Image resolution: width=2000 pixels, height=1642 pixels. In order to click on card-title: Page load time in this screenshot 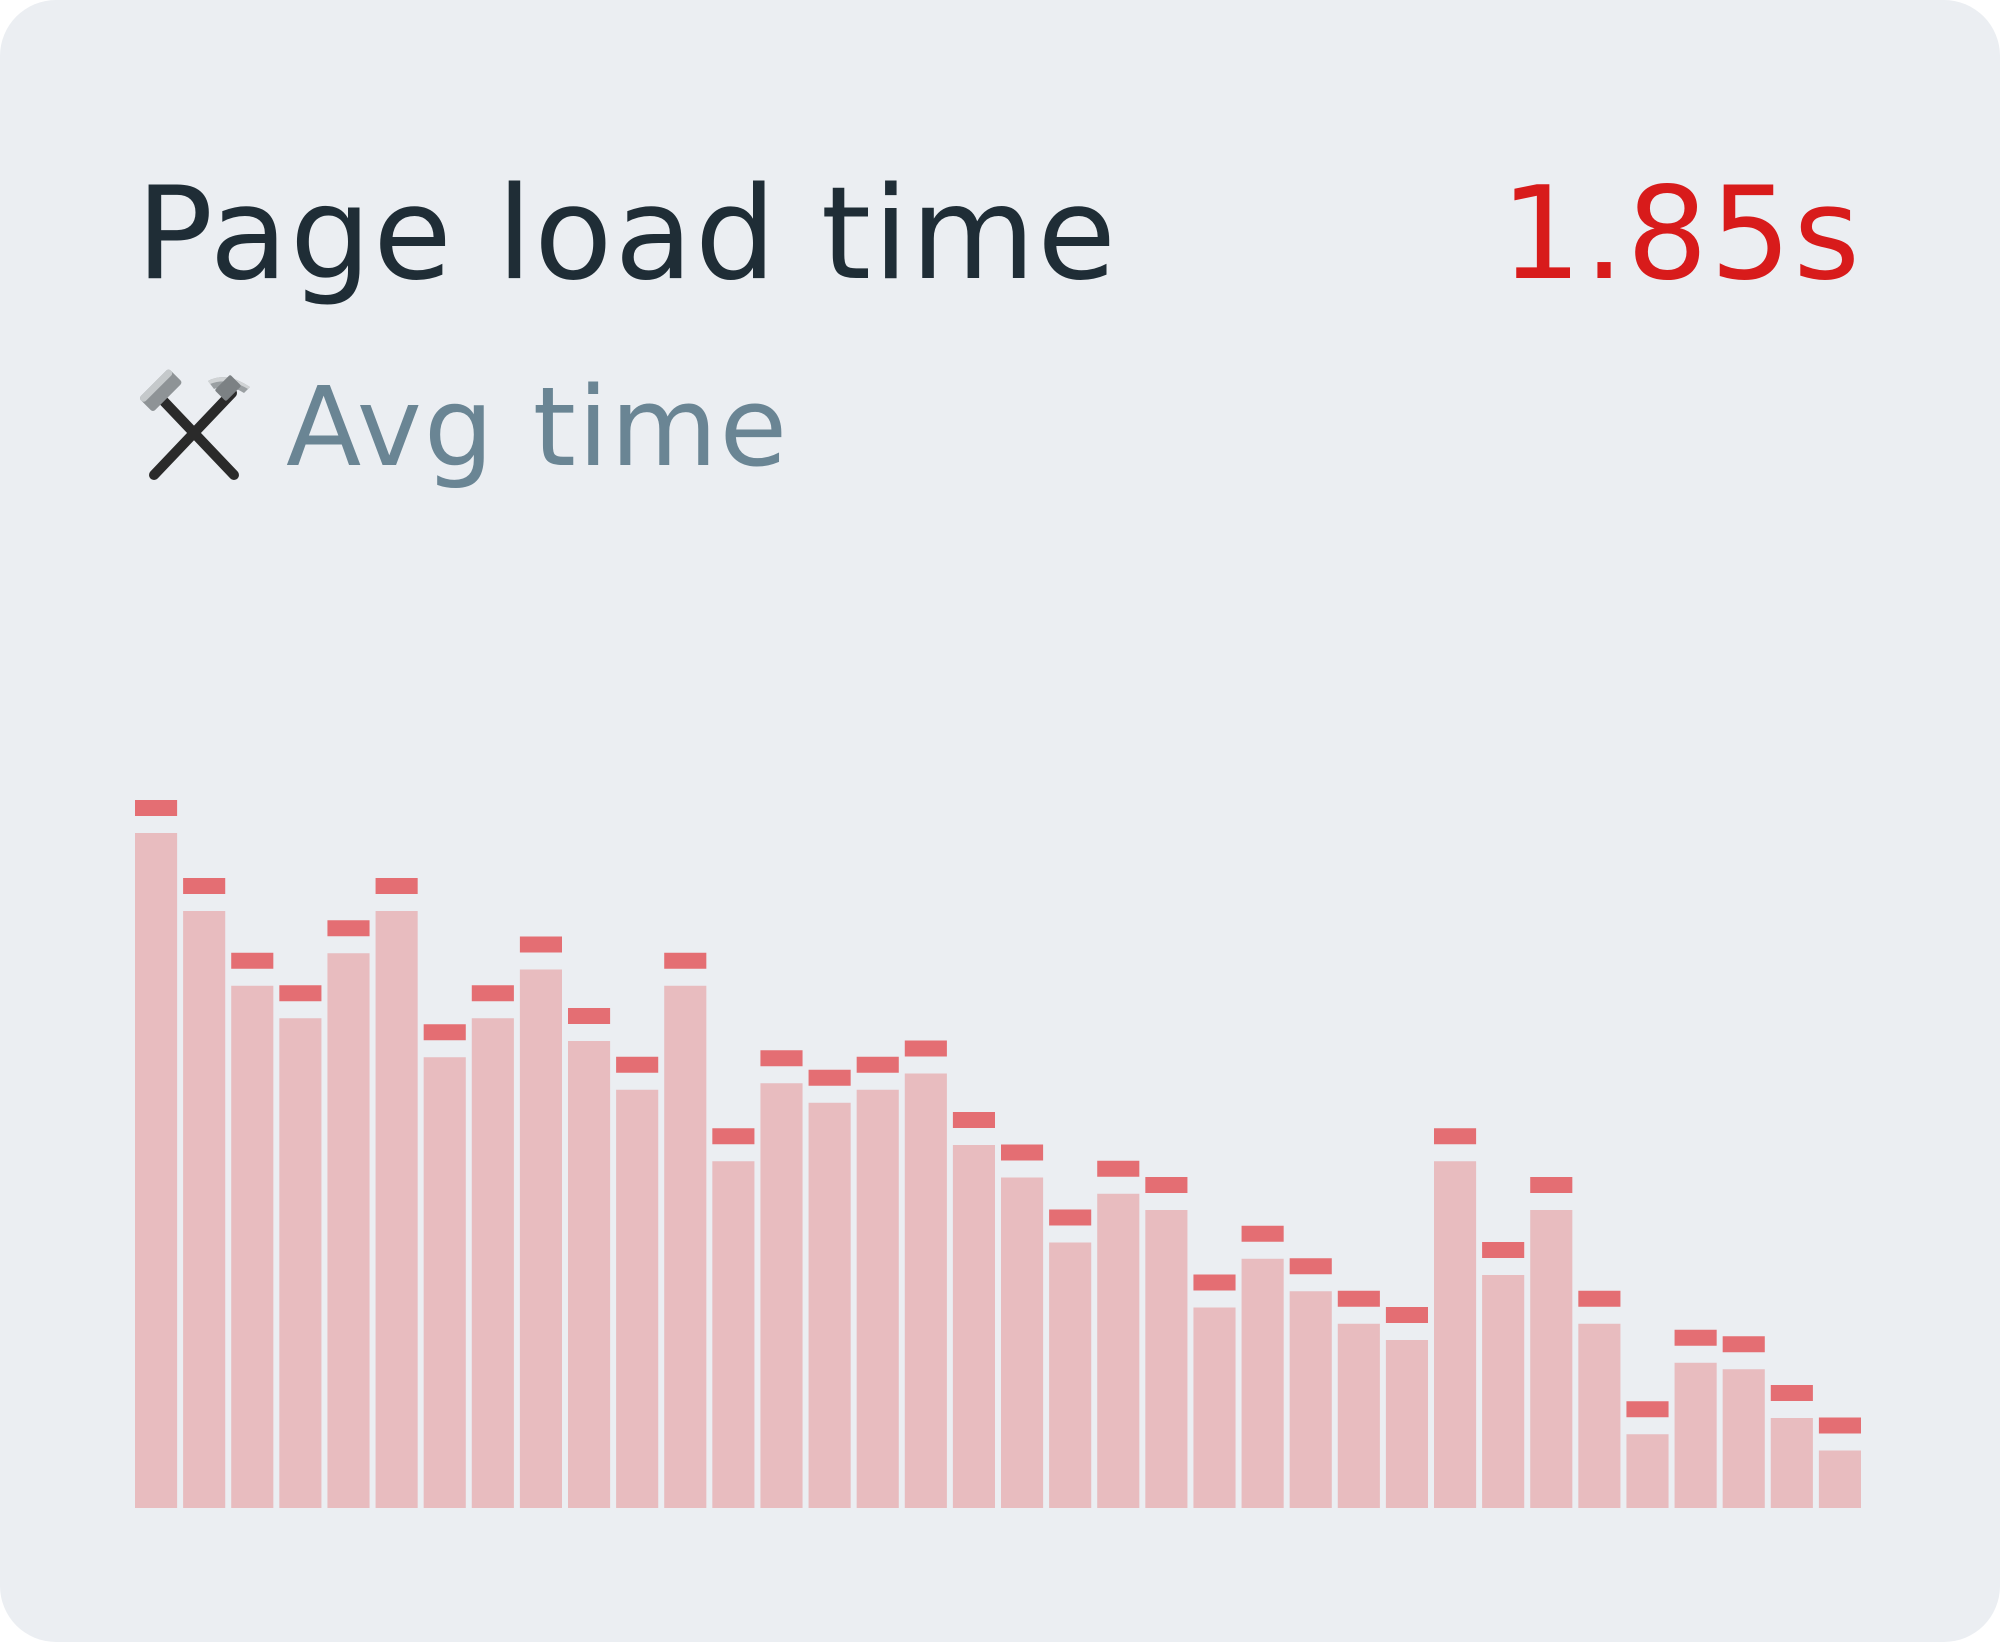, I will do `click(627, 234)`.